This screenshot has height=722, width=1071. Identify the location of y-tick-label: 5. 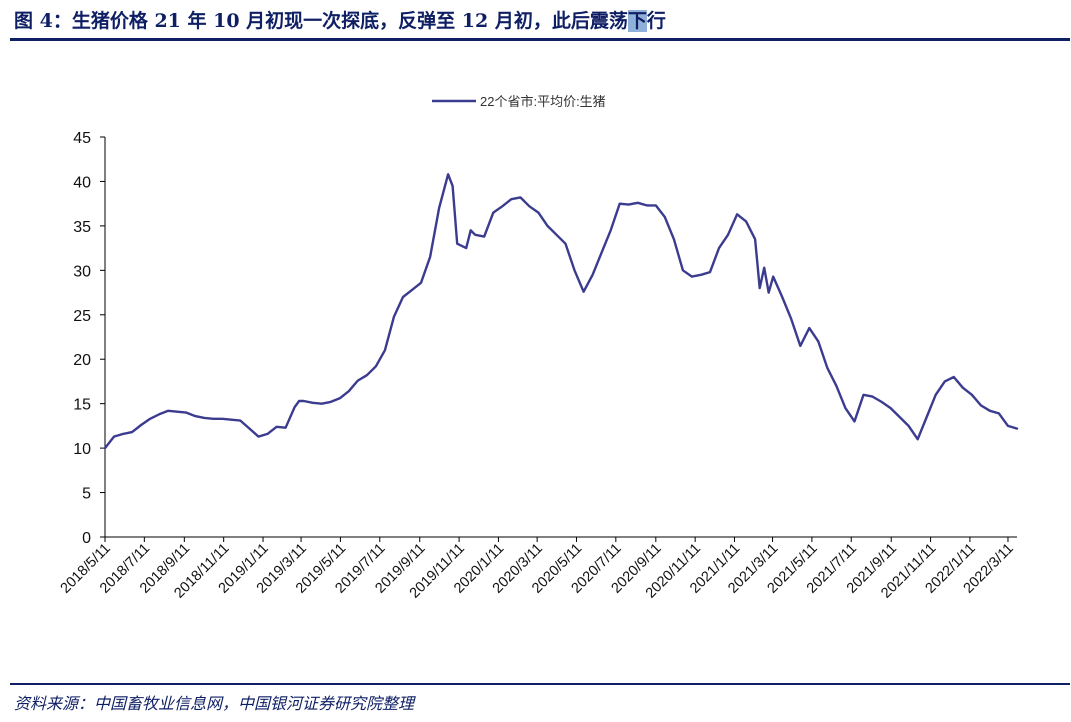
(86, 494).